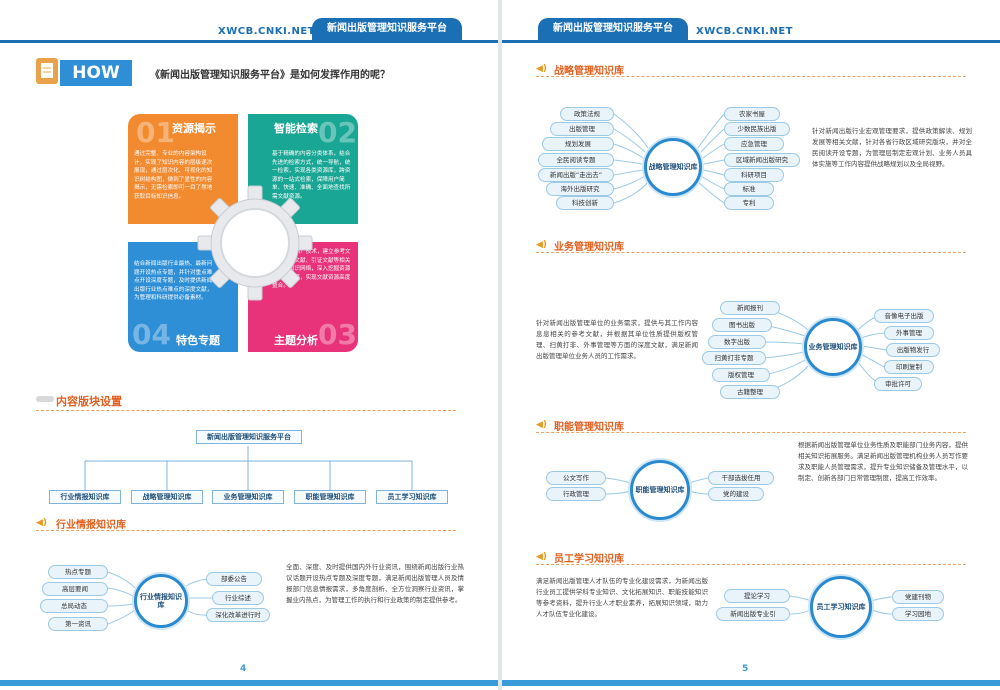 Image resolution: width=1000 pixels, height=690 pixels. What do you see at coordinates (576, 160) in the screenshot?
I see `strategy-item: 全民阅读专题` at bounding box center [576, 160].